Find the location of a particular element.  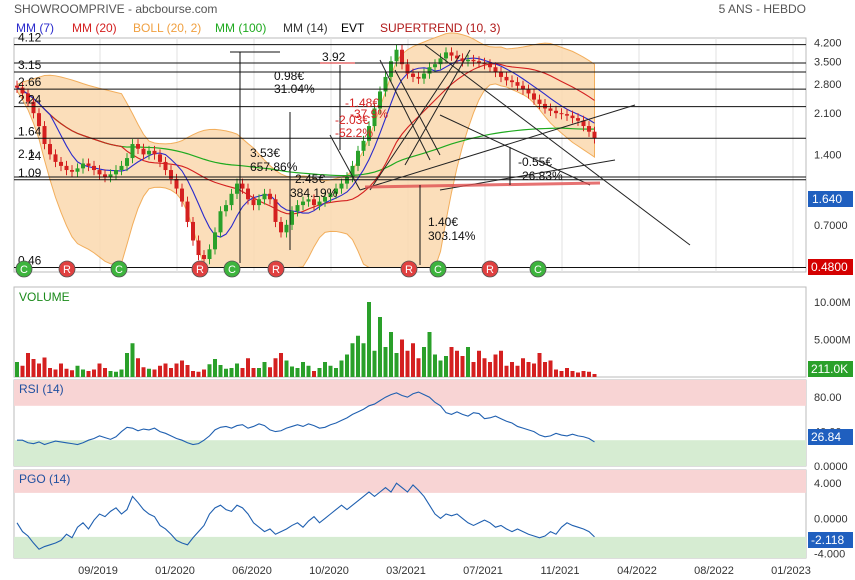

level-label: 1.64 is located at coordinates (30, 131).